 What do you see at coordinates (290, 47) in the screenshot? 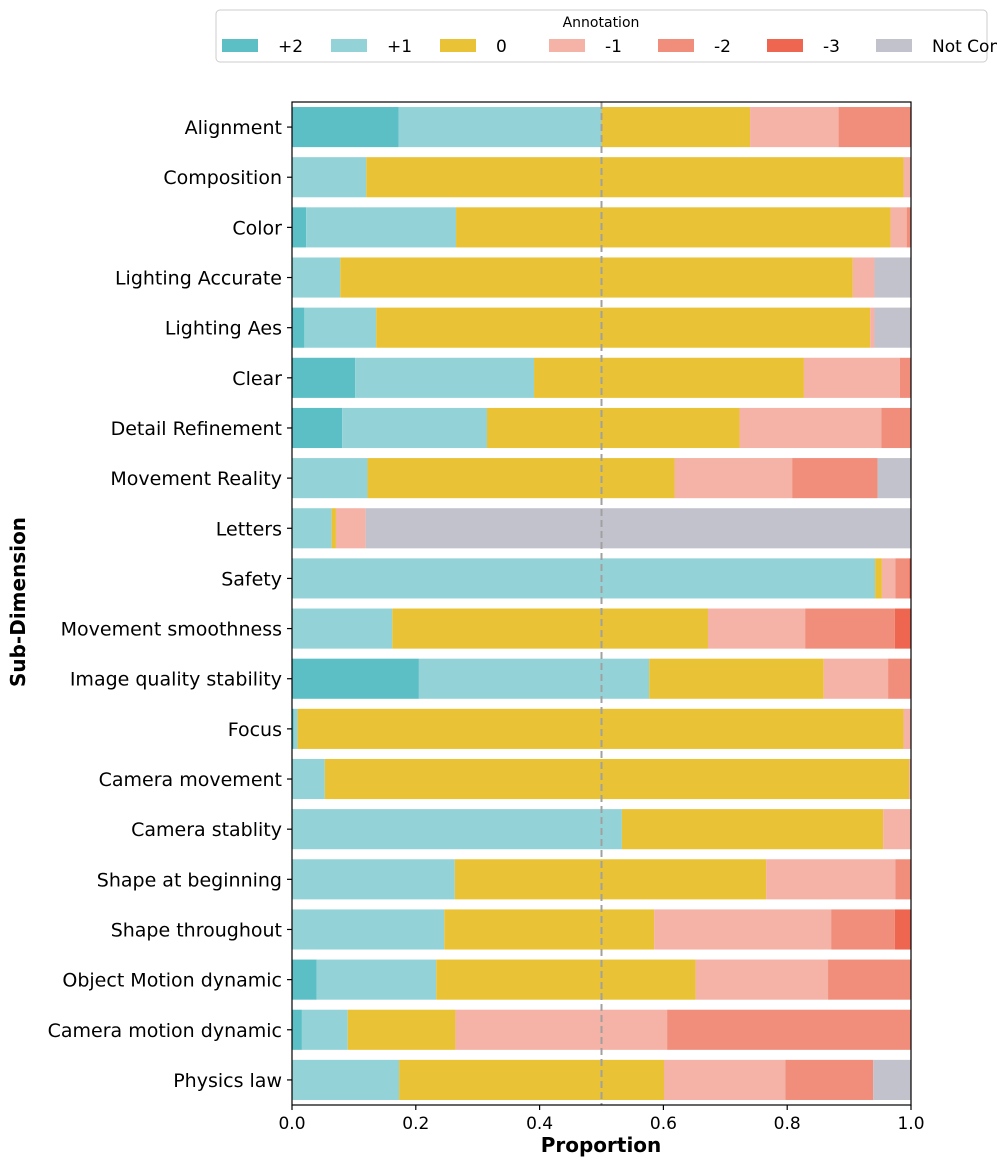
I see `legend-label-plusminus-2: +2` at bounding box center [290, 47].